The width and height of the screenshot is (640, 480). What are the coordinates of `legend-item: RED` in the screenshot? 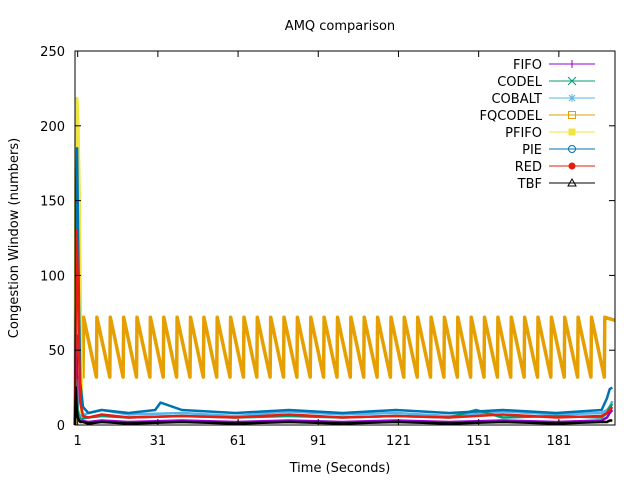 It's located at (555, 167).